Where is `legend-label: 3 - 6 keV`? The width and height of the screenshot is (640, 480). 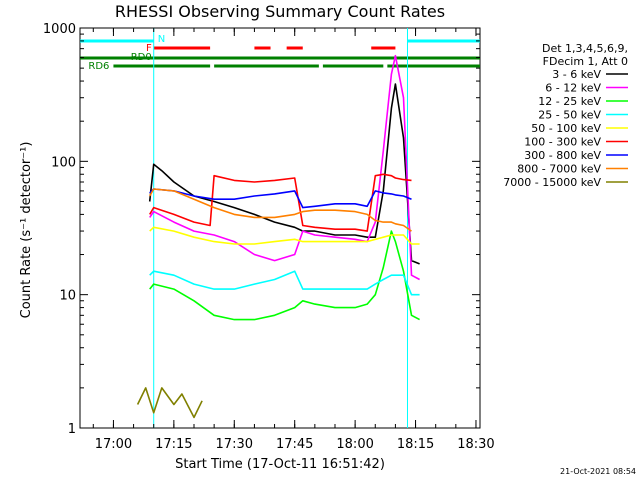 legend-label: 3 - 6 keV is located at coordinates (576, 74).